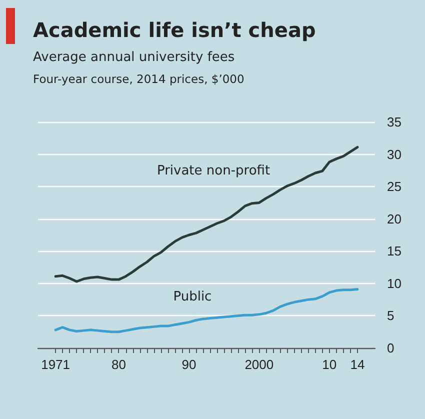 The height and width of the screenshot is (419, 425). Describe the element at coordinates (357, 364) in the screenshot. I see `x-tick-label: 14` at that location.